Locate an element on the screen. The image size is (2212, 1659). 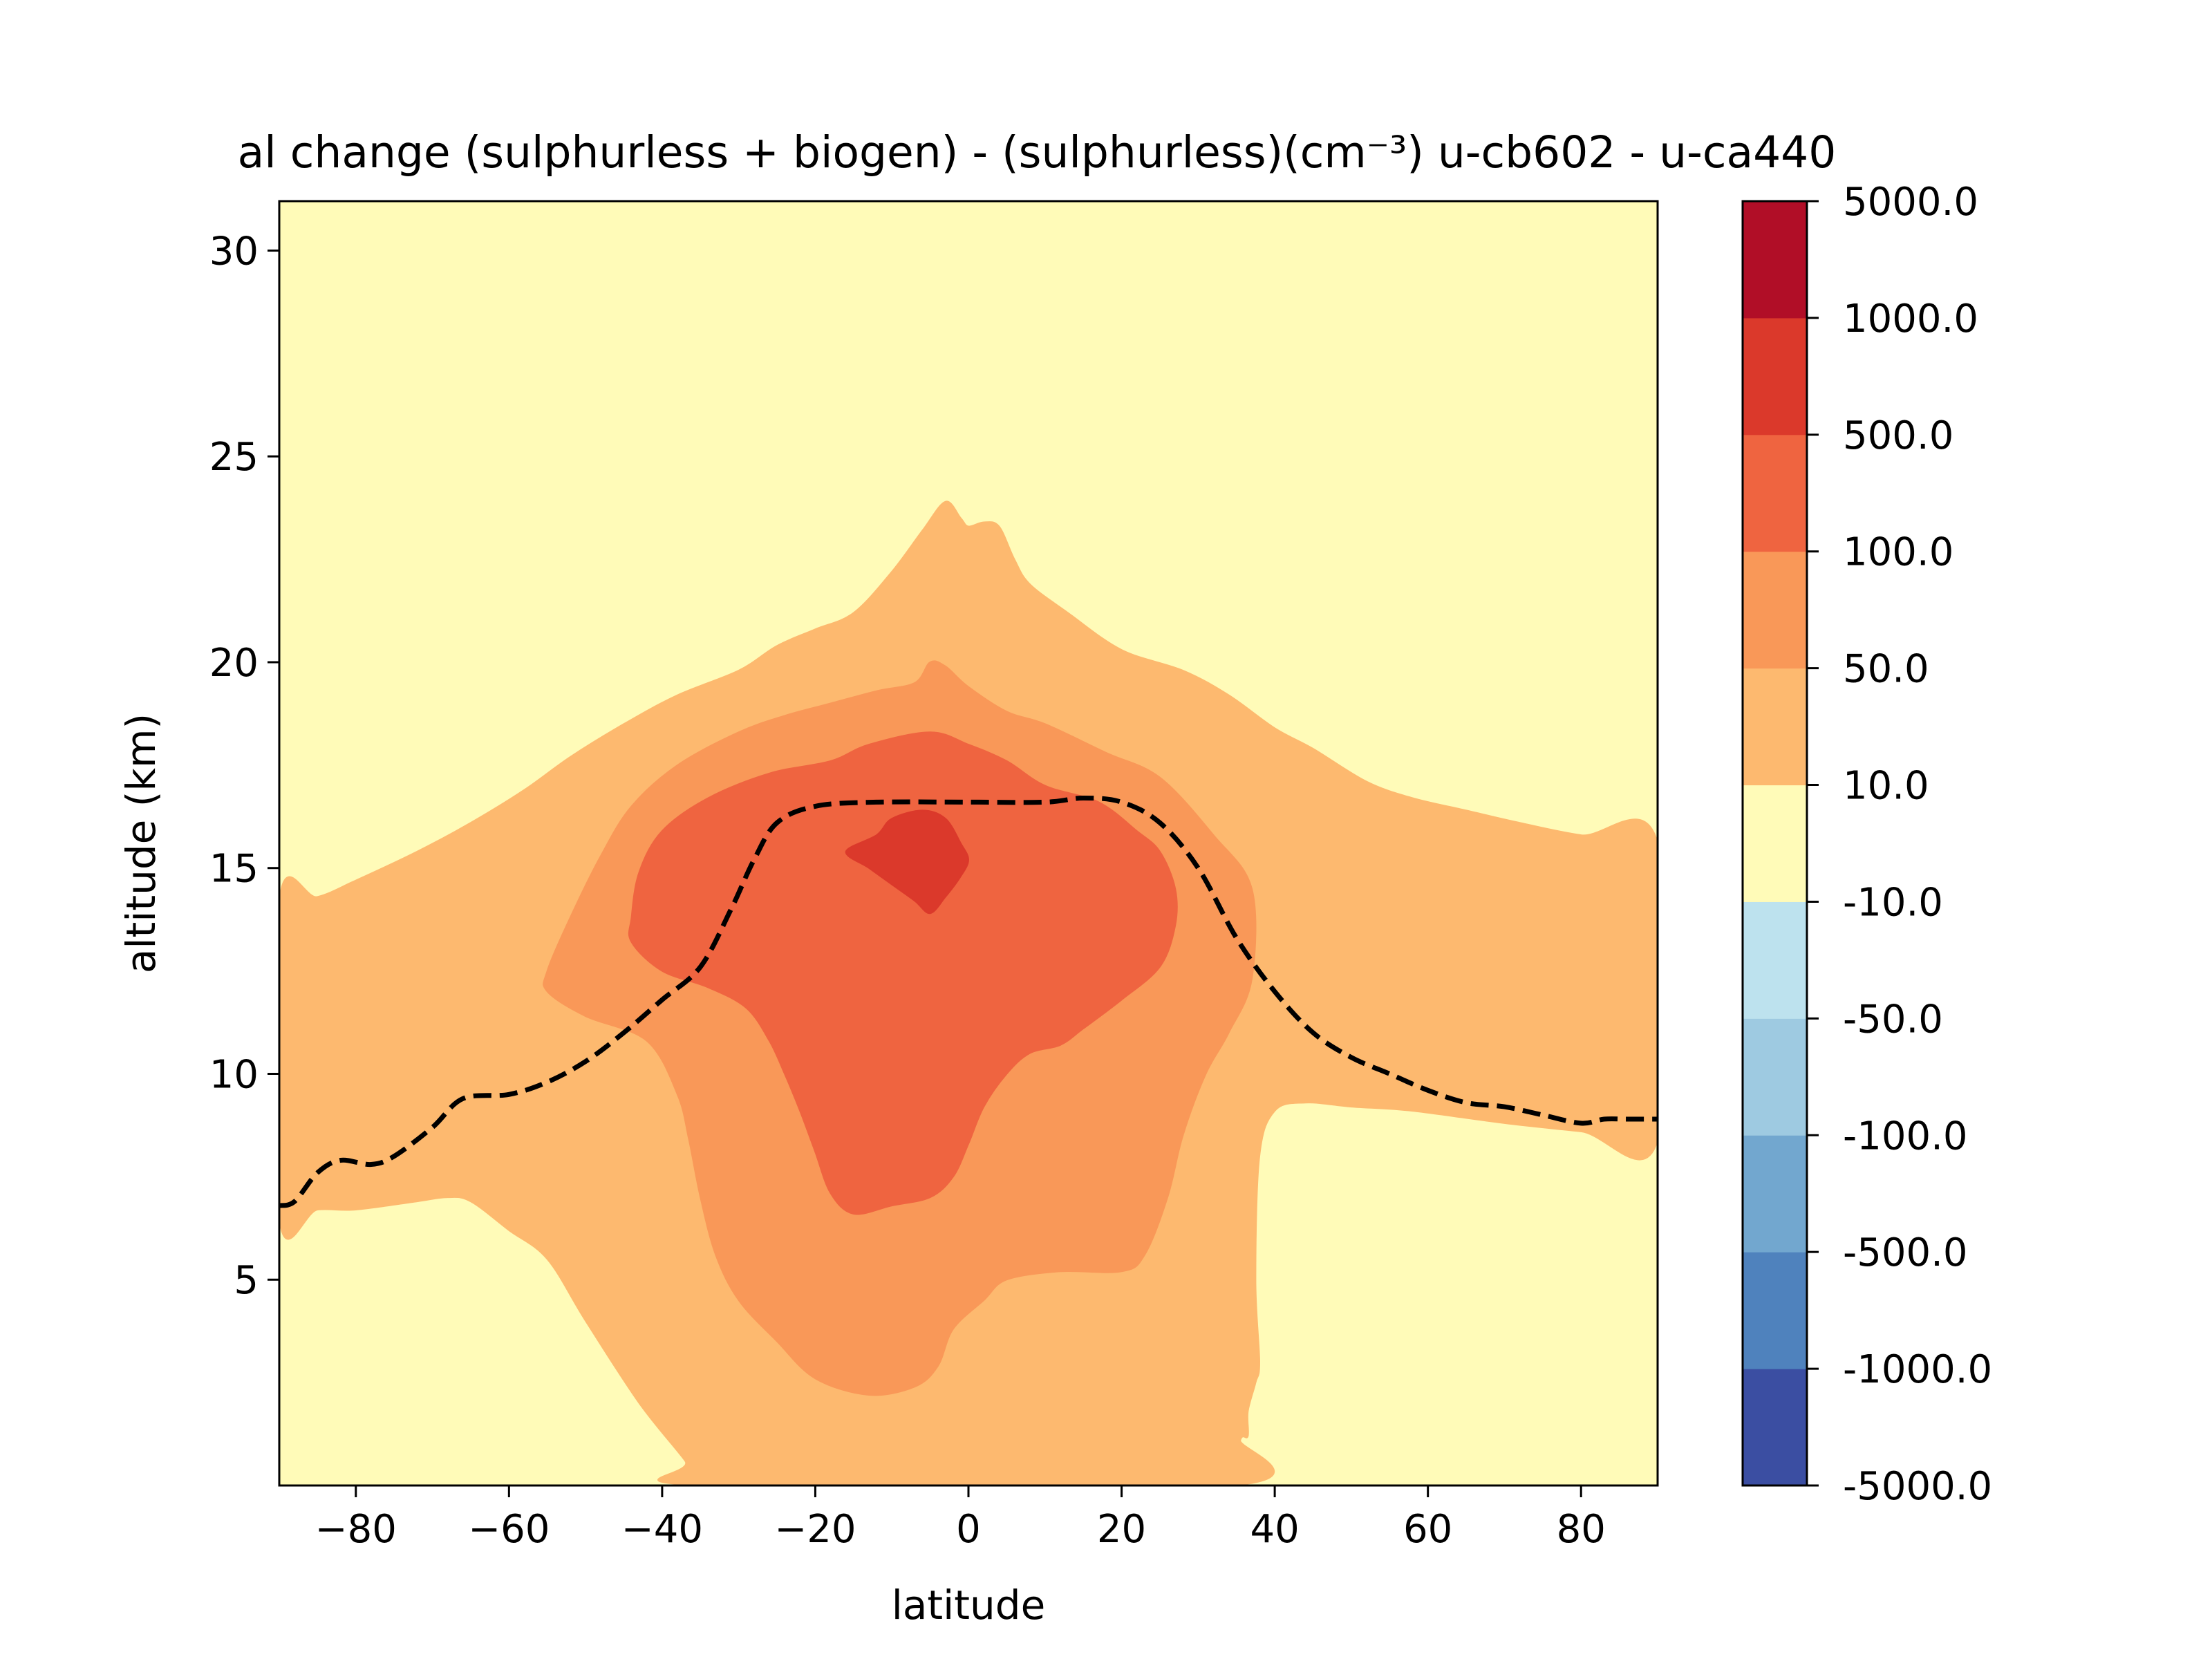
colorbar-frame is located at coordinates (1774, 843).